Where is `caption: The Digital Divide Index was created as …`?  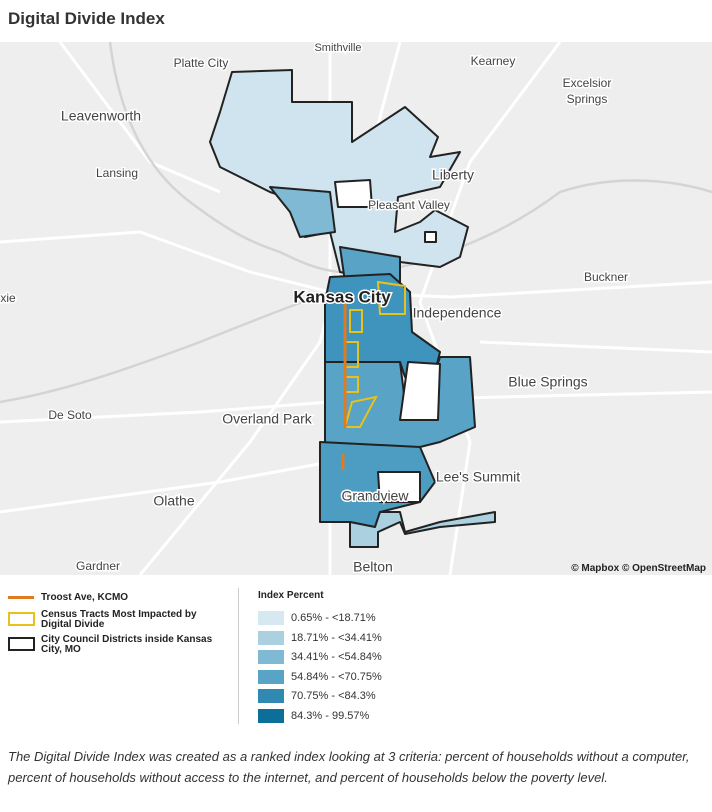 caption: The Digital Divide Index was created as … is located at coordinates (349, 767).